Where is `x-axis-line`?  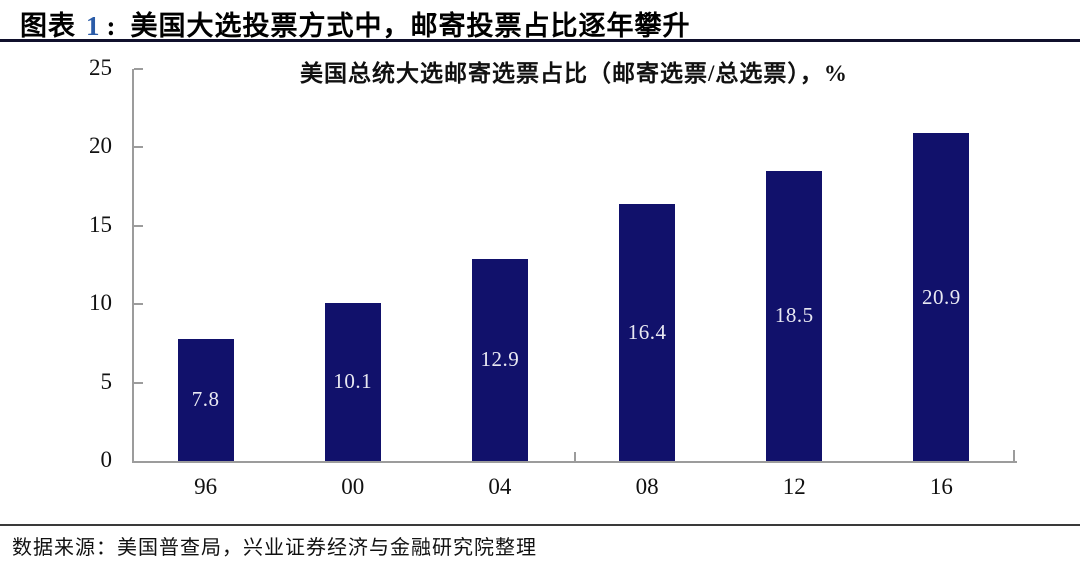
x-axis-line is located at coordinates (574, 462).